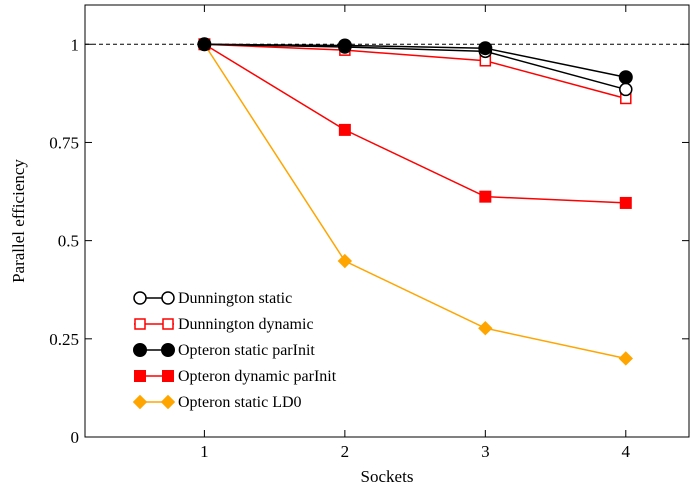  I want to click on x-tick-label: 4, so click(626, 451).